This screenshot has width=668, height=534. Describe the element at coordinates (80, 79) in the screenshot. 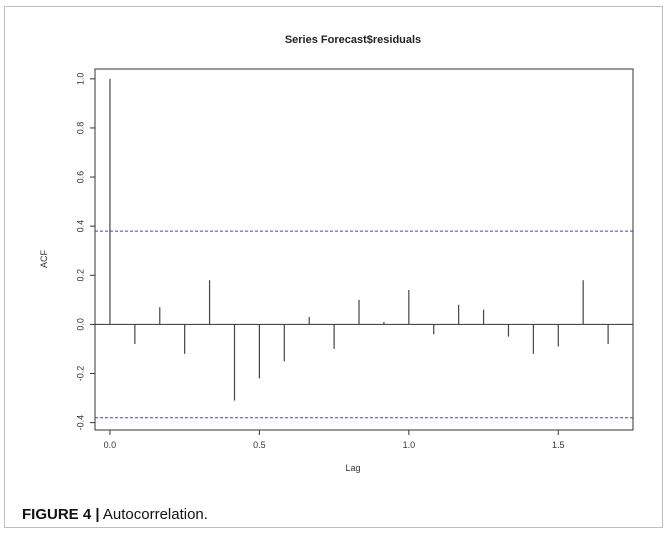

I see `y-tick-label: 1.0` at that location.